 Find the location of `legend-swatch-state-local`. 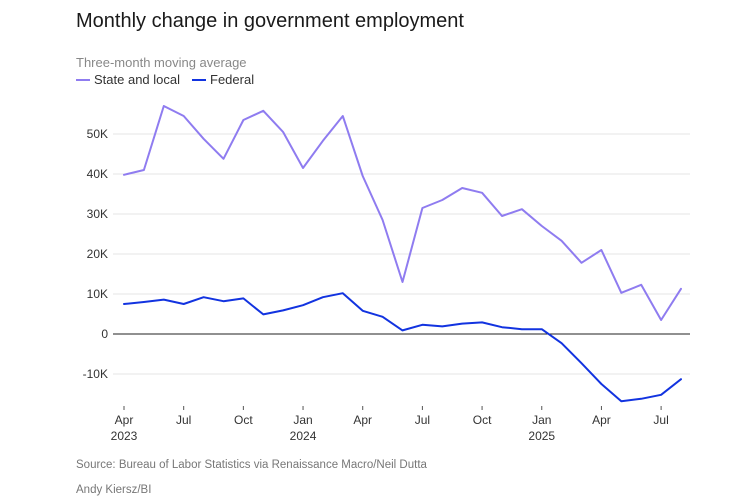

legend-swatch-state-local is located at coordinates (83, 79).